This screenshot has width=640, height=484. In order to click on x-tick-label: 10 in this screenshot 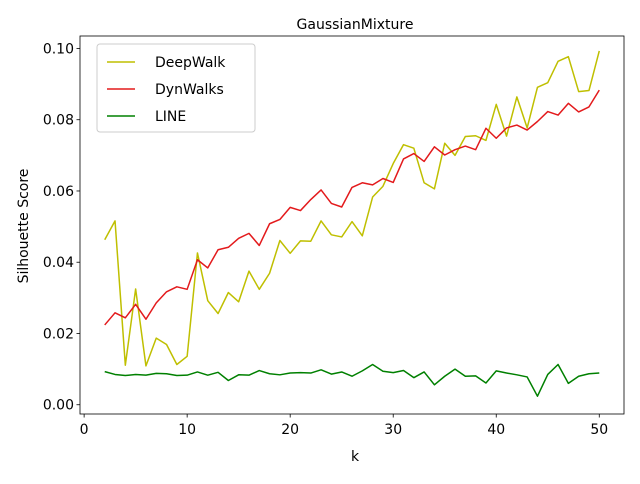, I will do `click(187, 430)`.